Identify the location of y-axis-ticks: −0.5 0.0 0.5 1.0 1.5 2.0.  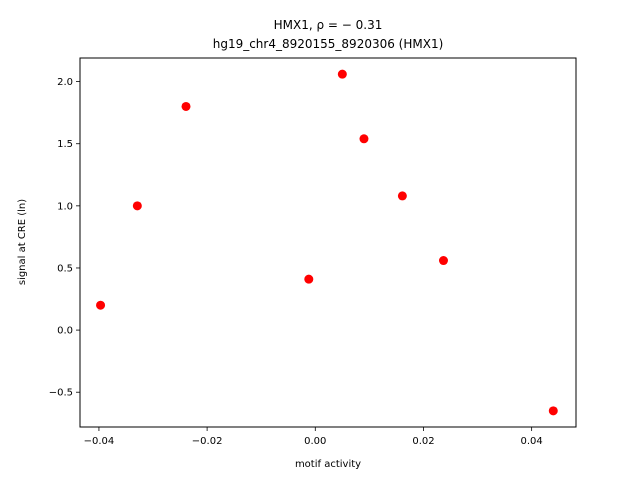
(64, 238).